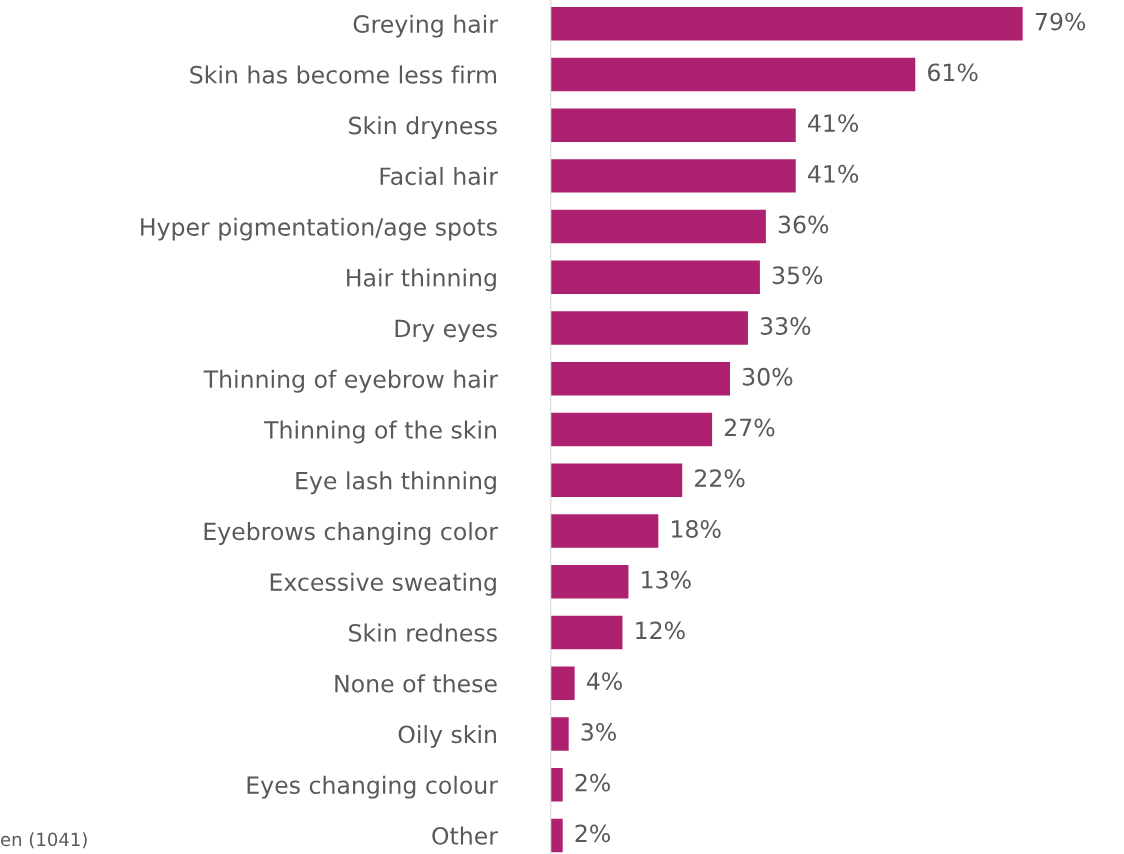  Describe the element at coordinates (785, 326) in the screenshot. I see `data-label: 33%` at that location.